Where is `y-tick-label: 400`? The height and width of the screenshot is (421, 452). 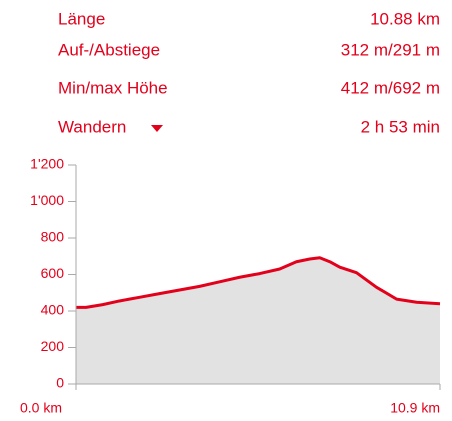 y-tick-label: 400 is located at coordinates (53, 310).